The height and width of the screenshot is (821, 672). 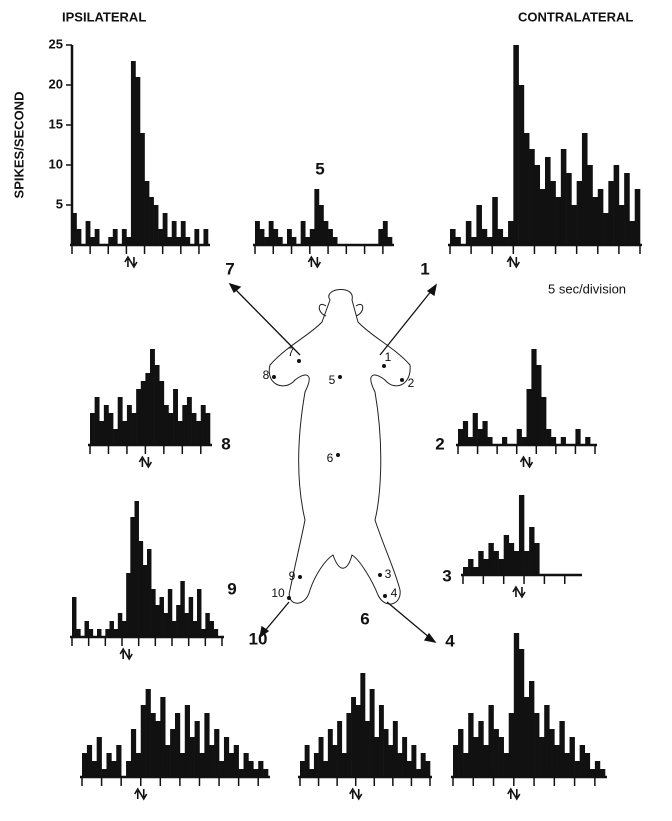 What do you see at coordinates (142, 157) in the screenshot?
I see `histogram: 7 5 10 15 20 25` at bounding box center [142, 157].